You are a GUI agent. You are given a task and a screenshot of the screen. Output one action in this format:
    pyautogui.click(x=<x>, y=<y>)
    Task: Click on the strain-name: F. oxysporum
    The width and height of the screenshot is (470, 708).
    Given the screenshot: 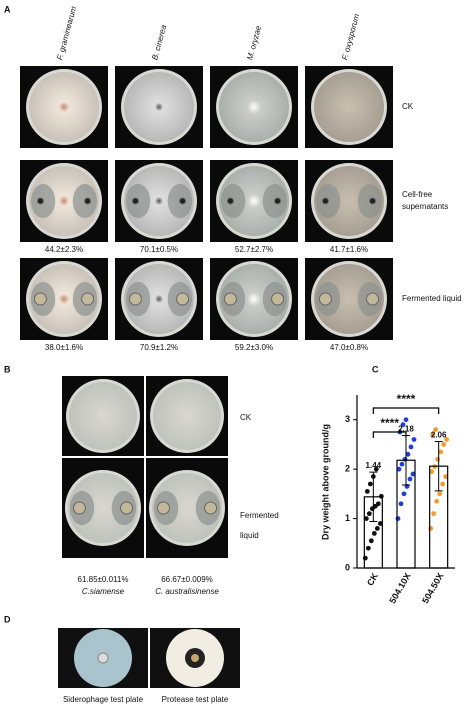 What is the action you would take?
    pyautogui.click(x=350, y=37)
    